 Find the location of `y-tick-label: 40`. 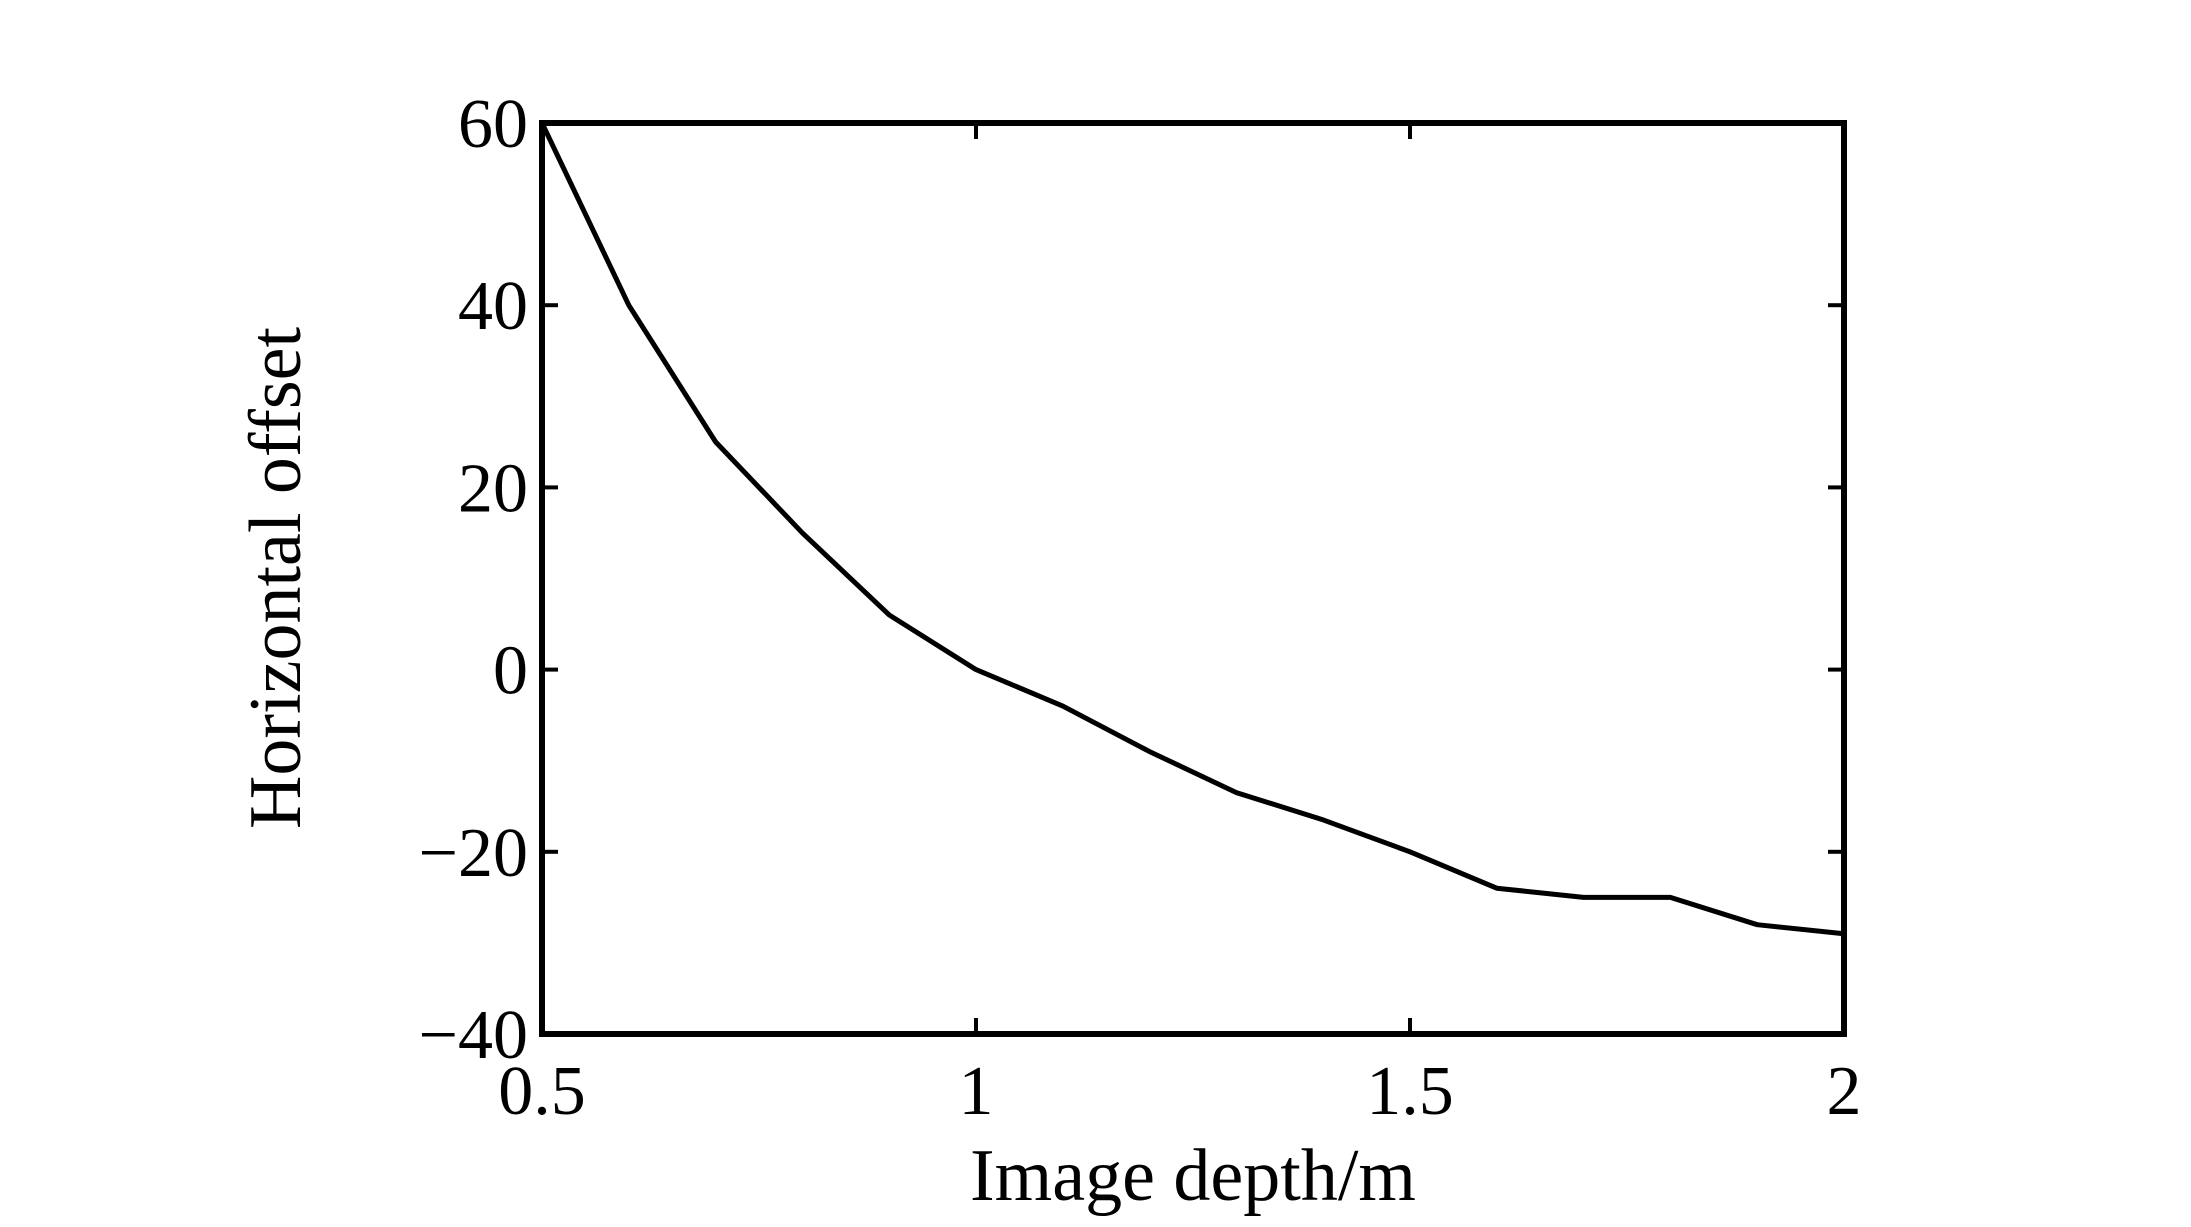

y-tick-label: 40 is located at coordinates (493, 306).